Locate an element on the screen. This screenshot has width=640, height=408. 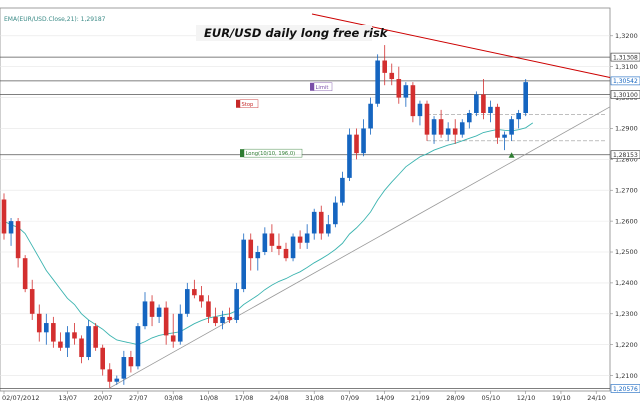
price-tag-label: 1,31308 is located at coordinates (625, 57).